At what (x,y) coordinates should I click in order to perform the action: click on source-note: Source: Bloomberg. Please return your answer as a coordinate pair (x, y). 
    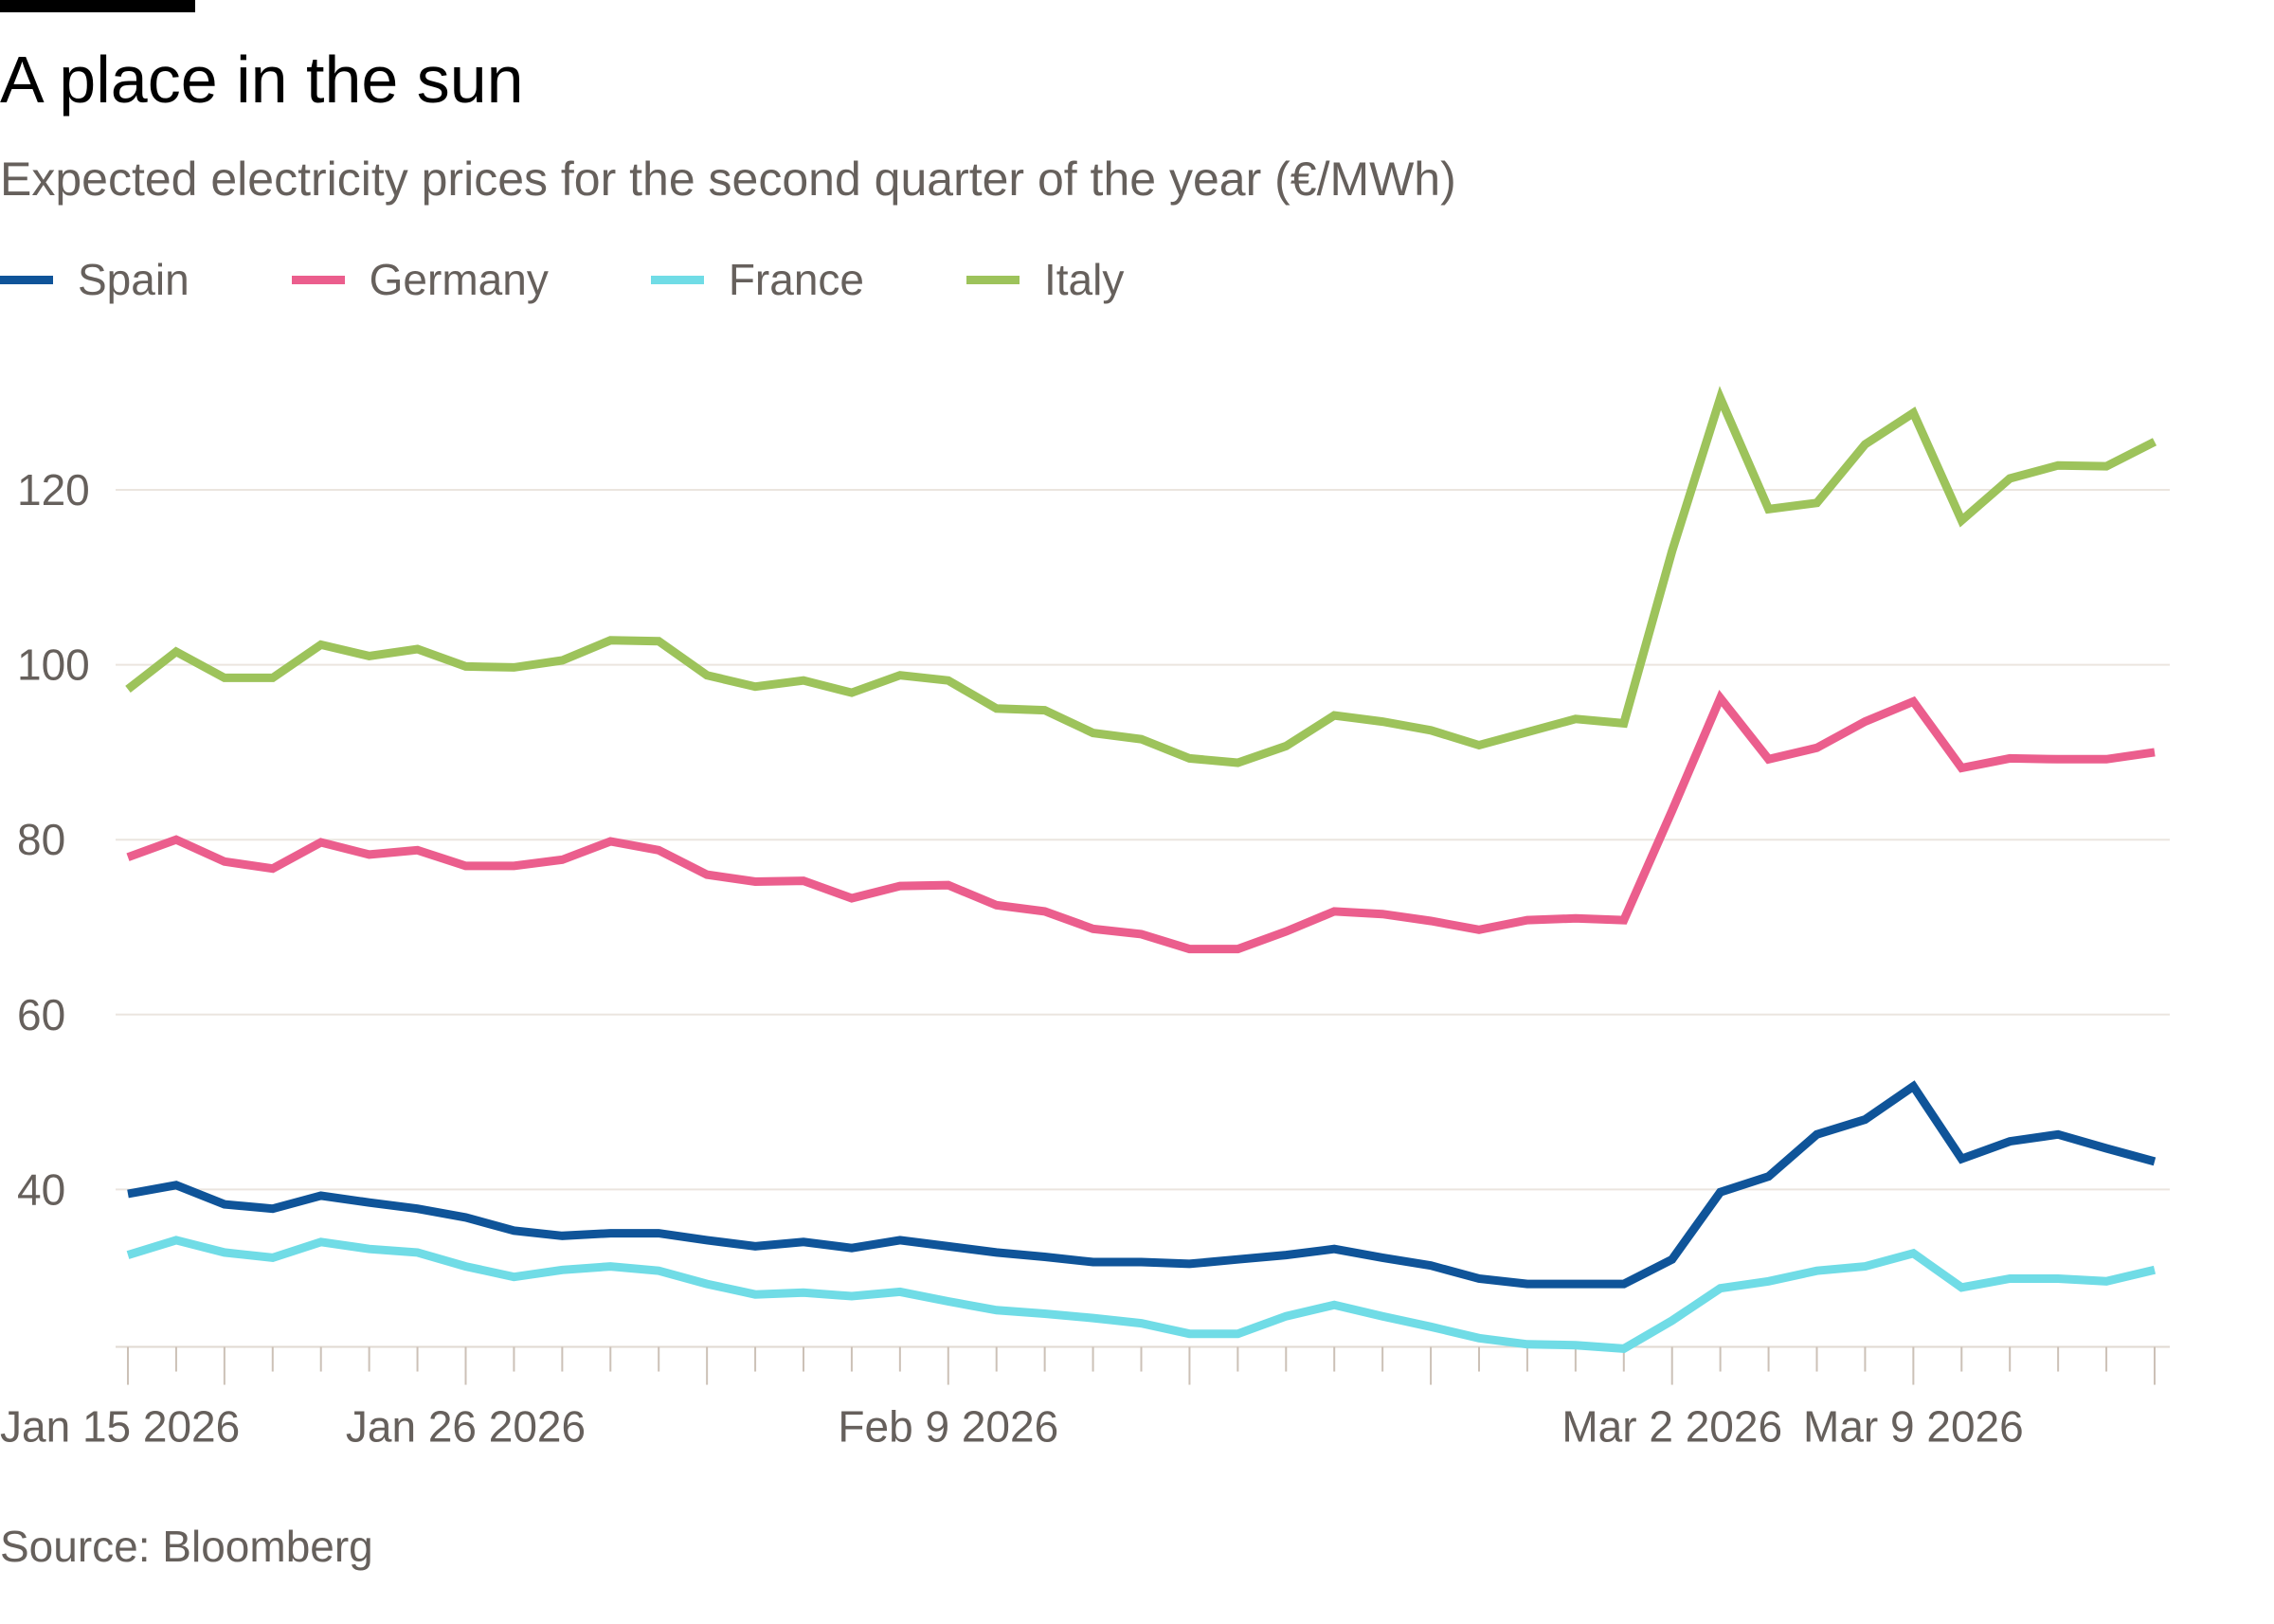
    Looking at the image, I should click on (186, 1546).